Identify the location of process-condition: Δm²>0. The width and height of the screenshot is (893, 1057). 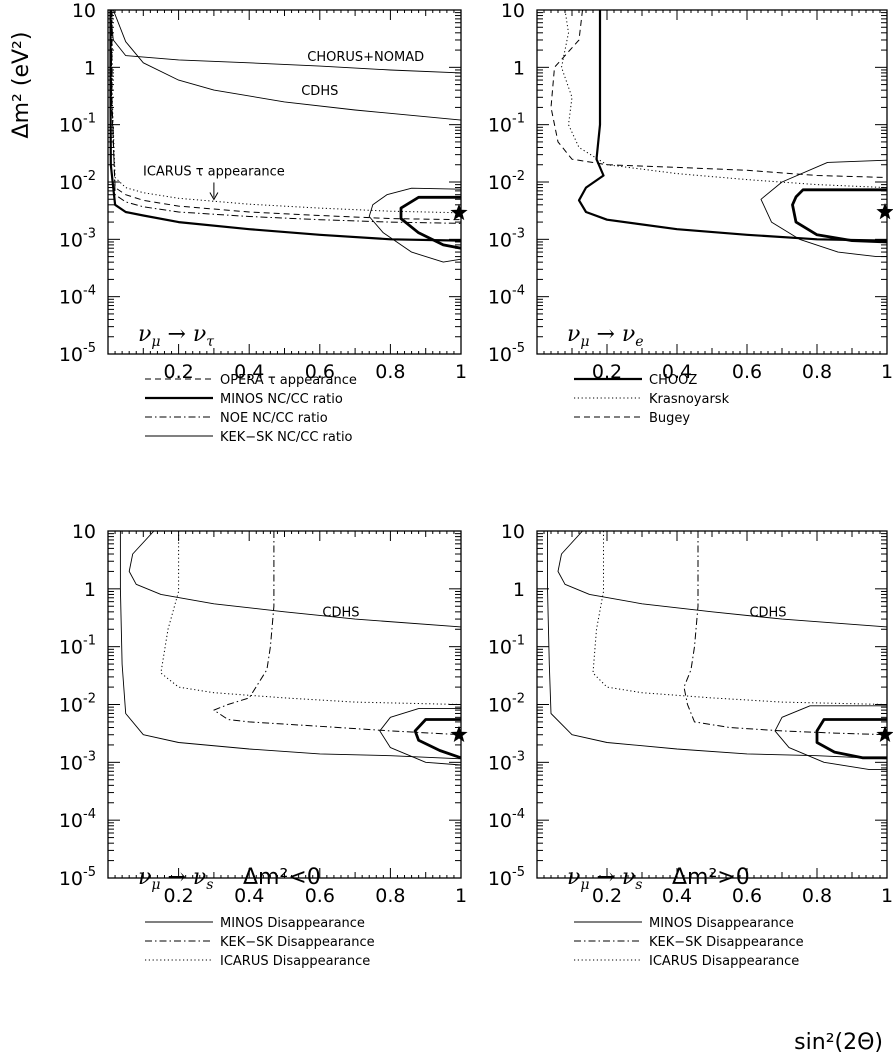
(711, 877).